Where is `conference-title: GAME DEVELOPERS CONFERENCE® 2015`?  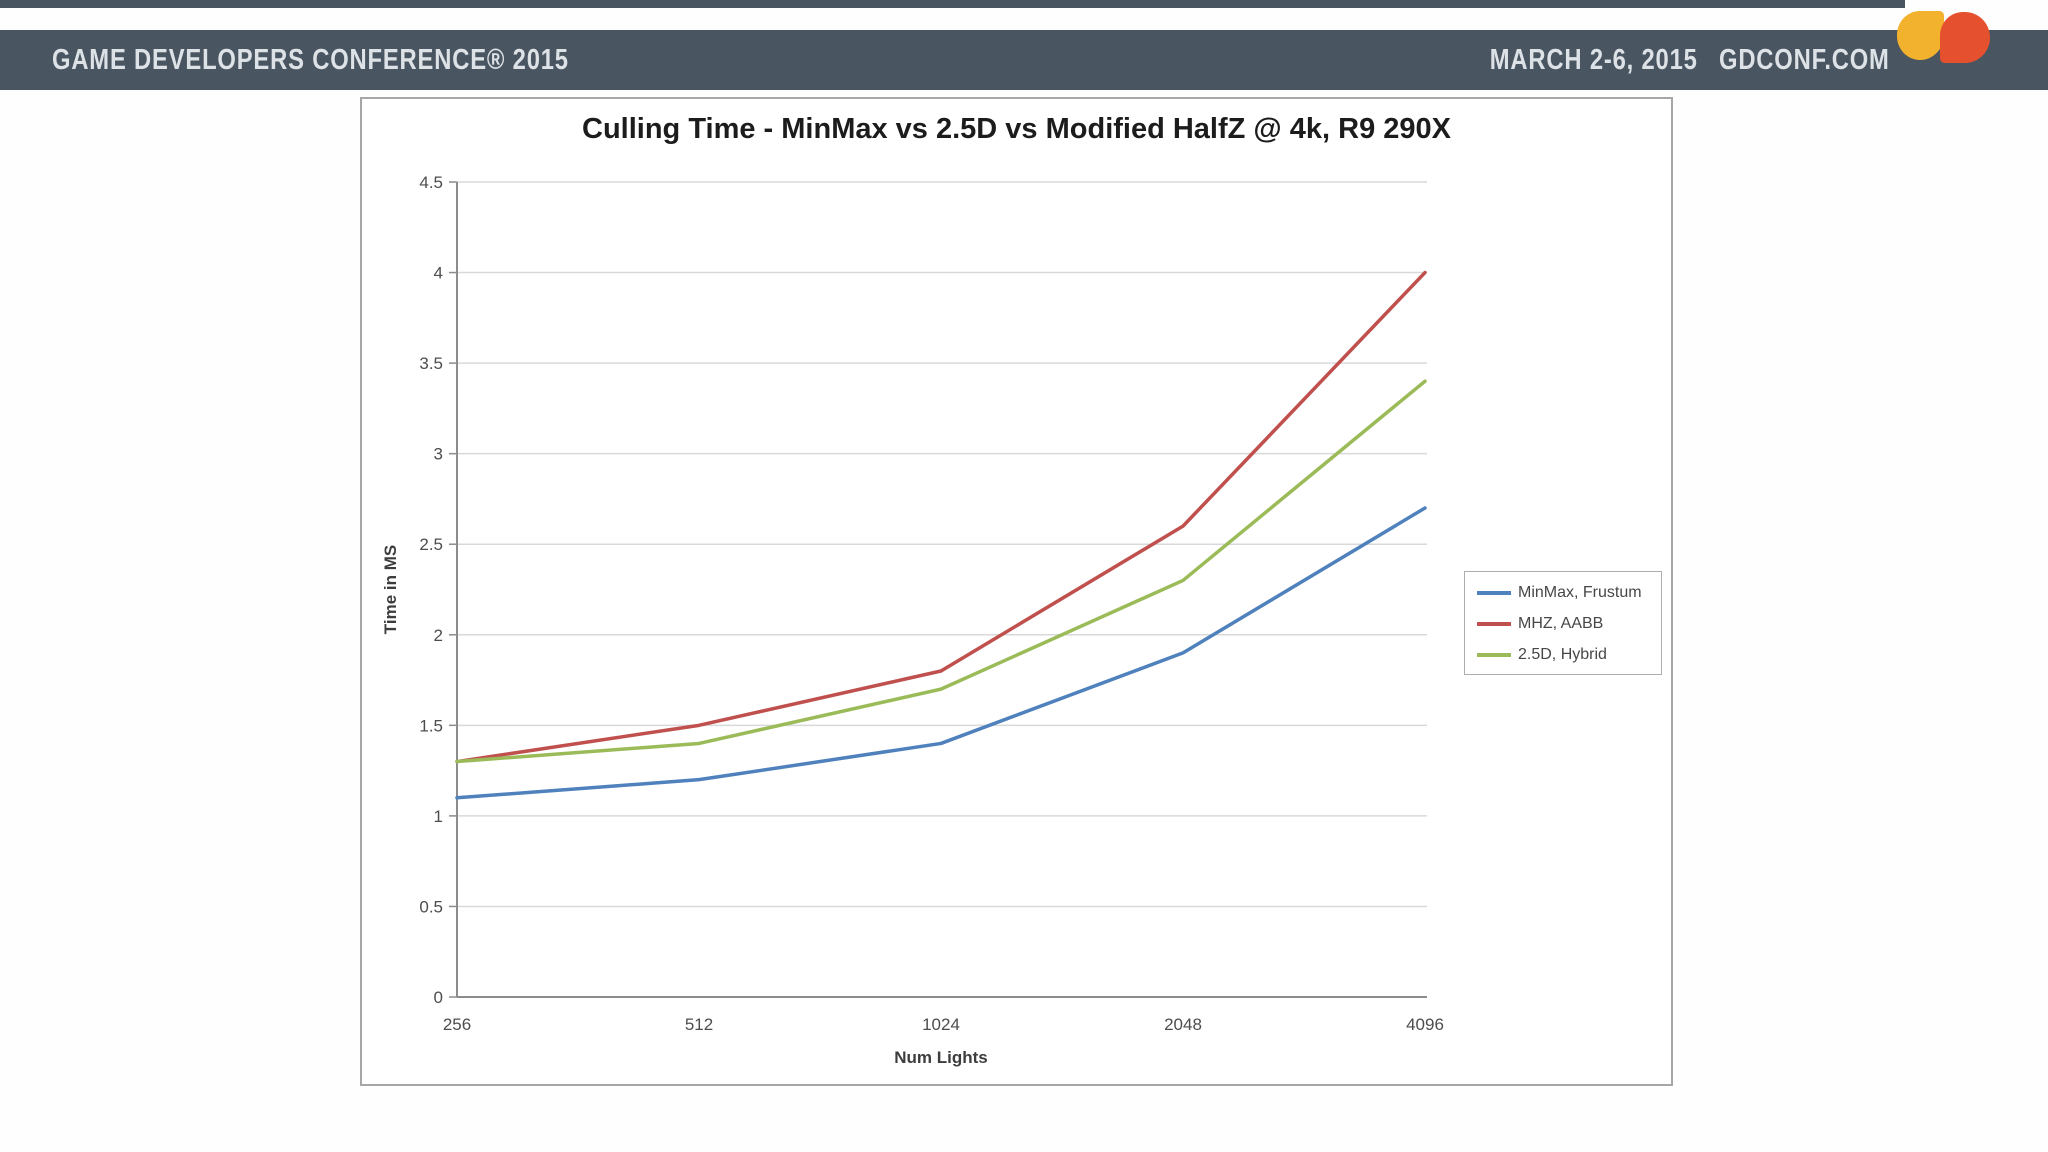 conference-title: GAME DEVELOPERS CONFERENCE® 2015 is located at coordinates (310, 59).